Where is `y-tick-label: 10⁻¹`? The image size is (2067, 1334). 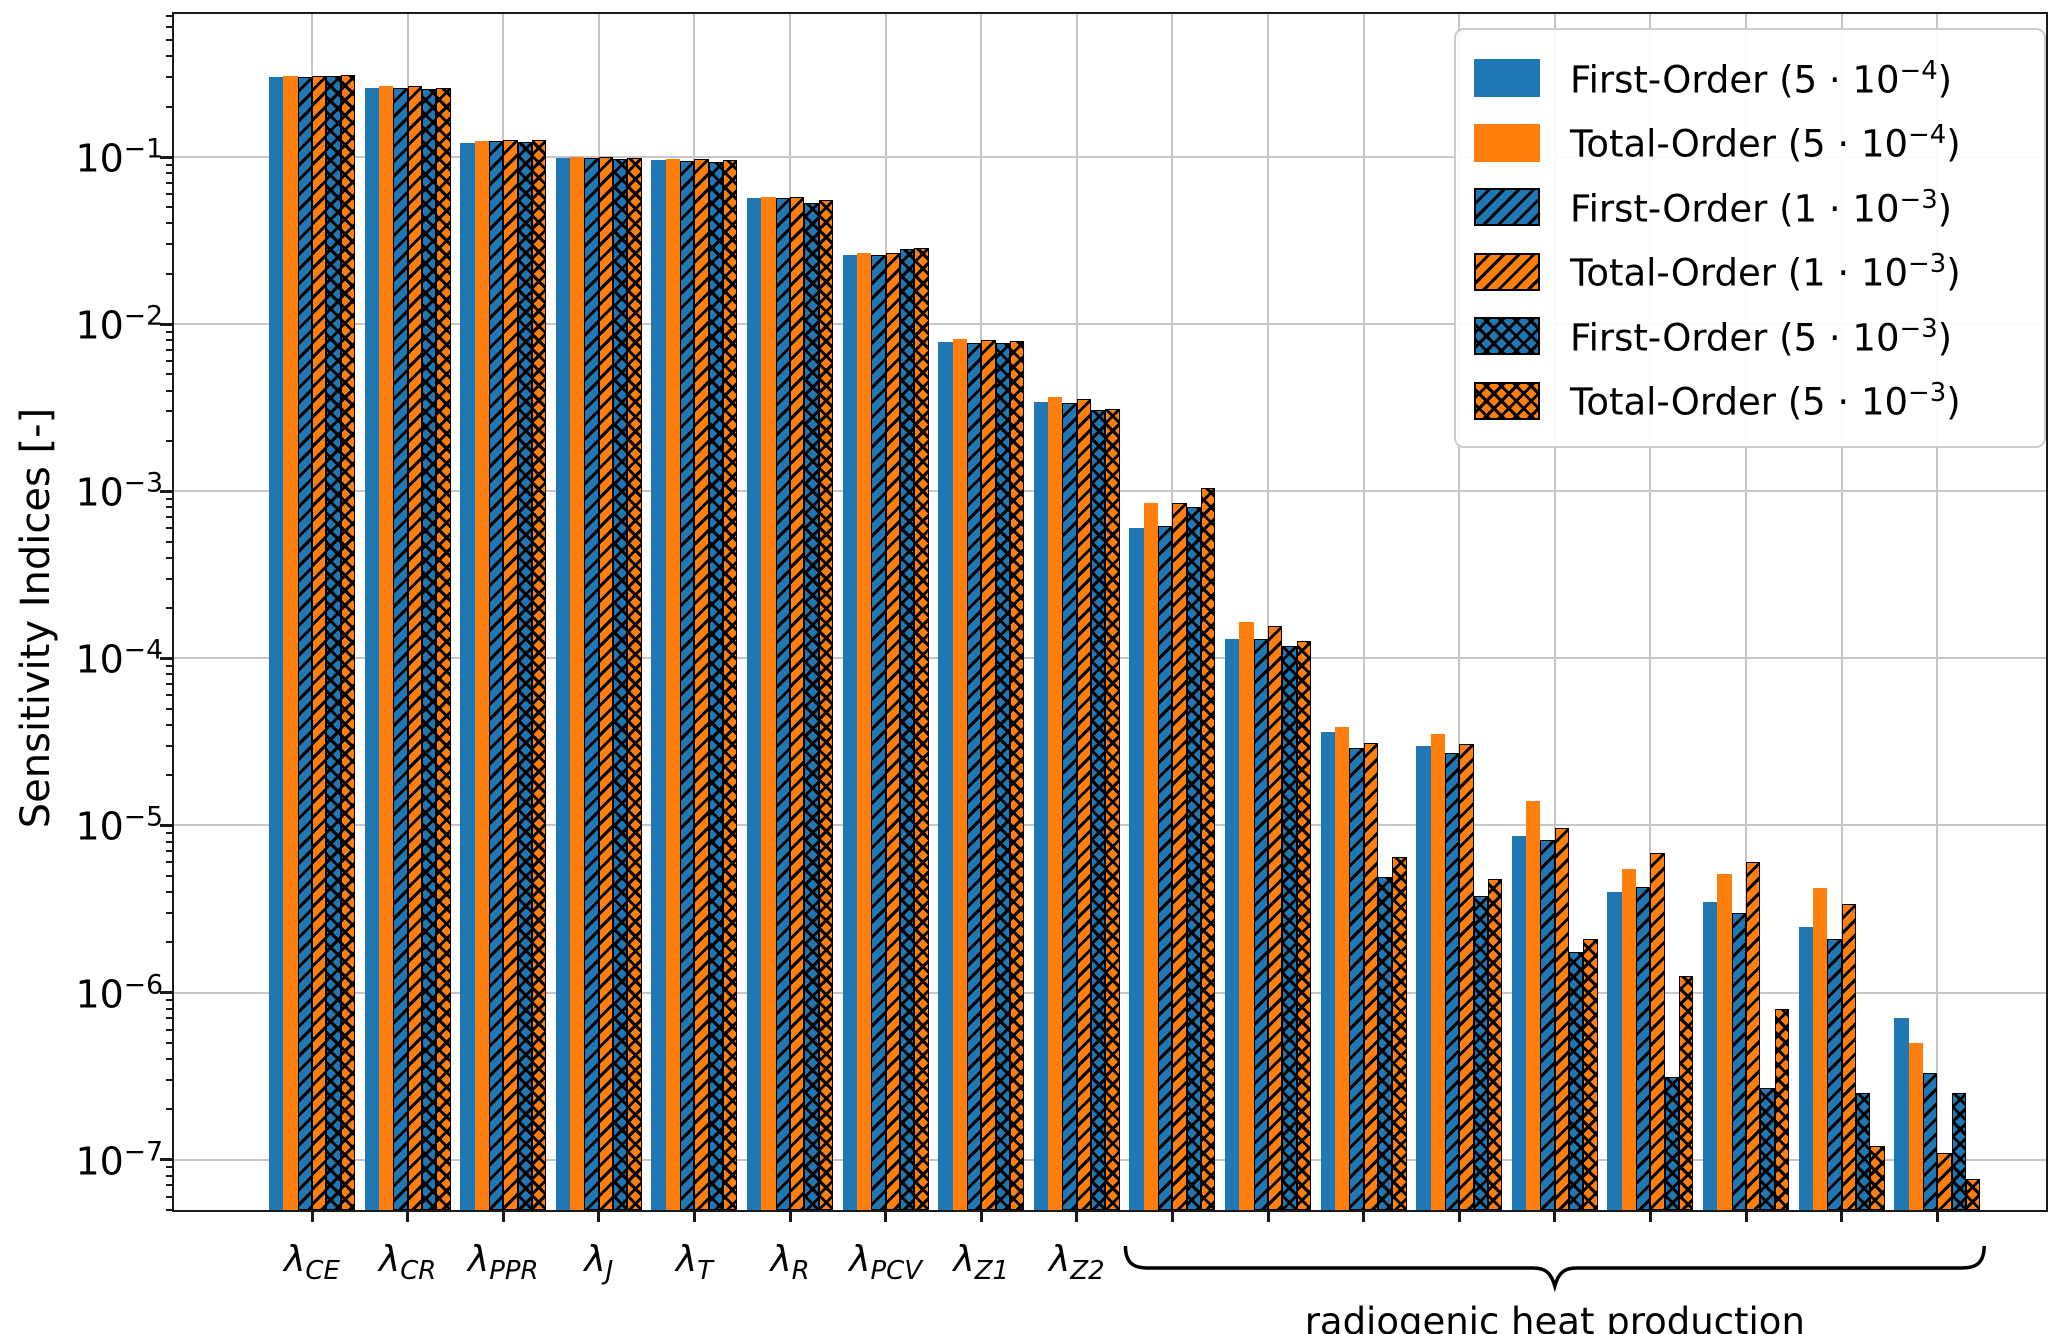 y-tick-label: 10⁻¹ is located at coordinates (119, 157).